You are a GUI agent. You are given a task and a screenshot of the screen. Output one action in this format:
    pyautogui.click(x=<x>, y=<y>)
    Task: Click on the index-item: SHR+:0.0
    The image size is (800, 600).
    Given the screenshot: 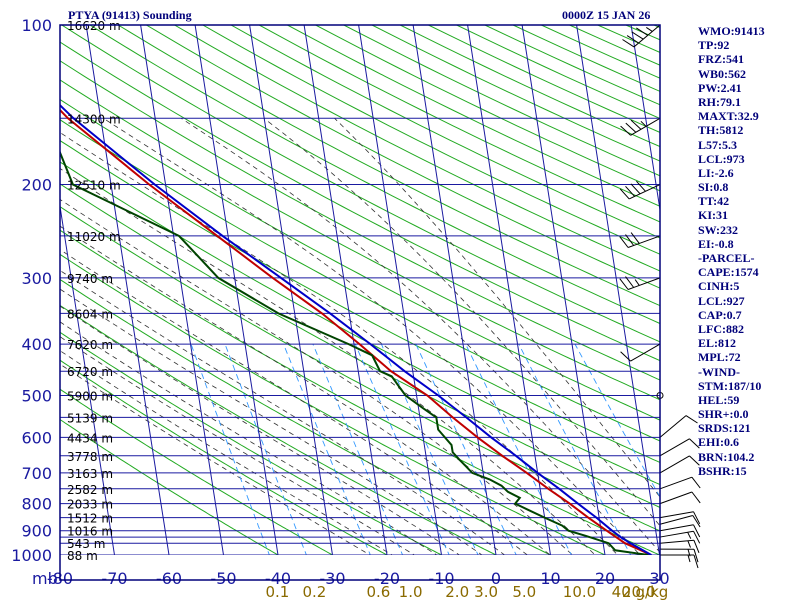 What is the action you would take?
    pyautogui.click(x=723, y=414)
    